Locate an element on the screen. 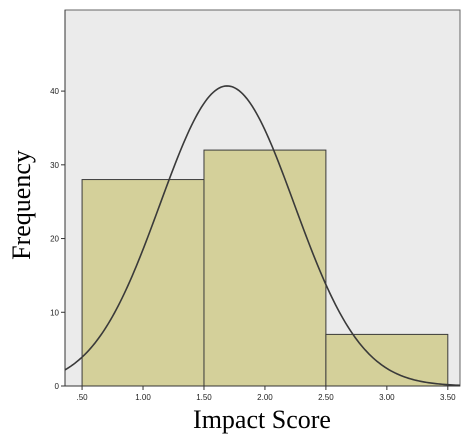  y-tick-label: 40 is located at coordinates (54, 91).